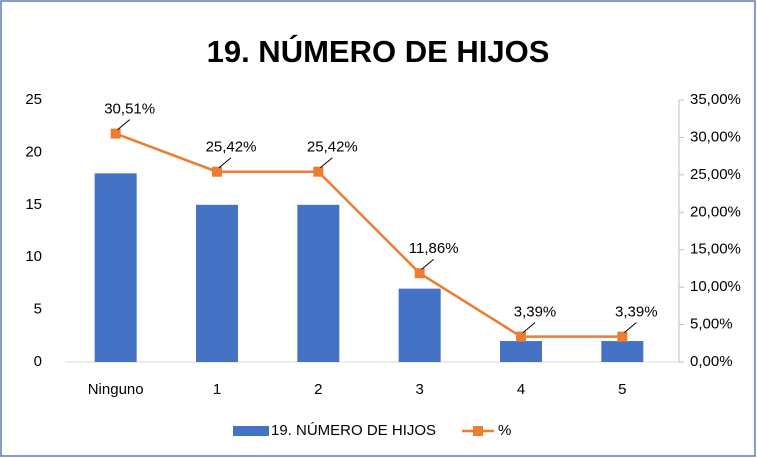 The width and height of the screenshot is (757, 458). I want to click on x-tick-label: 2, so click(318, 389).